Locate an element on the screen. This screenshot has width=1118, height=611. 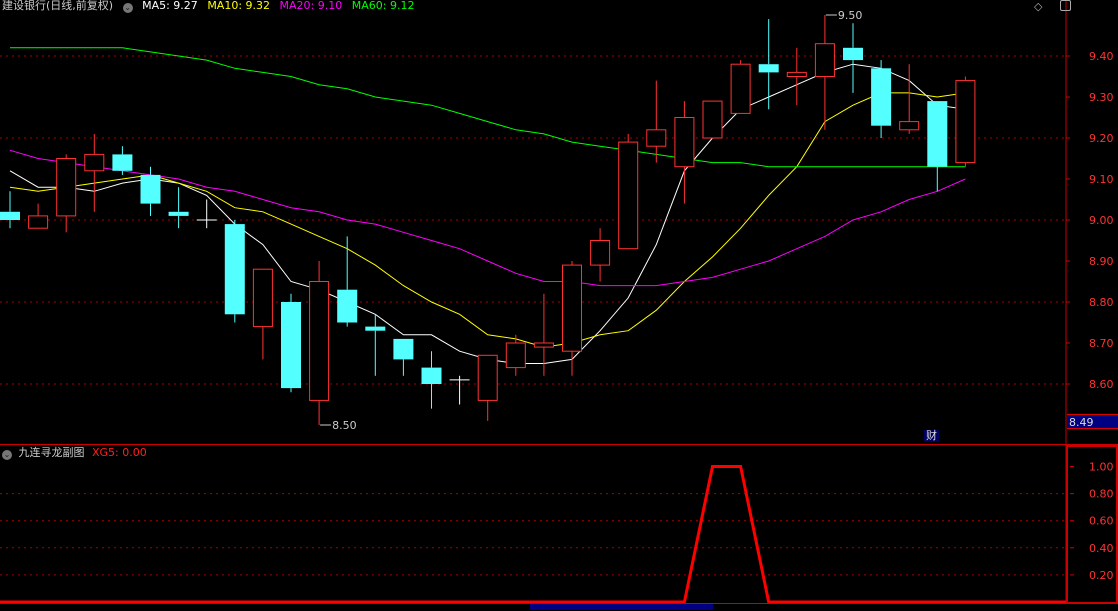
ma5-label: MA5: 9.27 is located at coordinates (170, 6).